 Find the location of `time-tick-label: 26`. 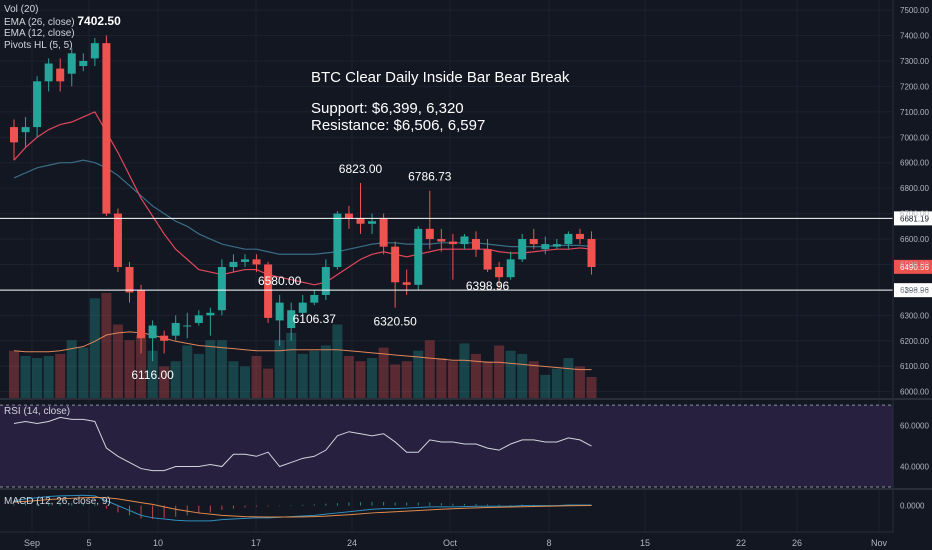

time-tick-label: 26 is located at coordinates (797, 543).